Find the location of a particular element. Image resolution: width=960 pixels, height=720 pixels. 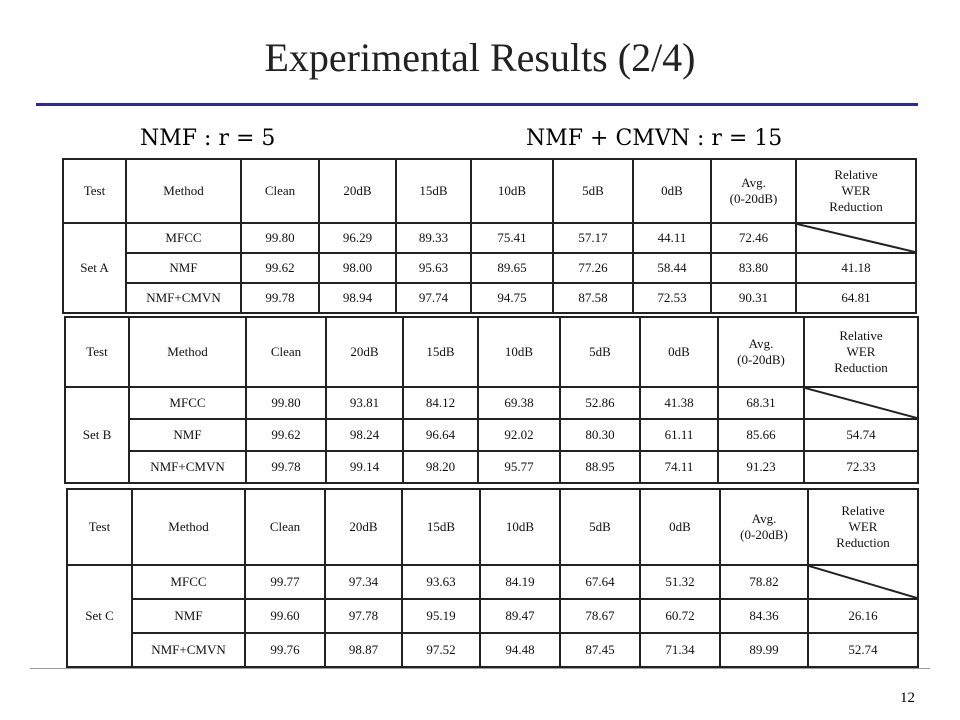

cell: 77.26 is located at coordinates (593, 268).